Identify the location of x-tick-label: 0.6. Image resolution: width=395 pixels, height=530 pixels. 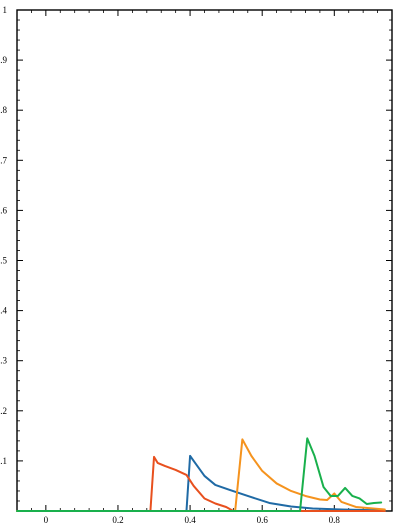
(263, 520).